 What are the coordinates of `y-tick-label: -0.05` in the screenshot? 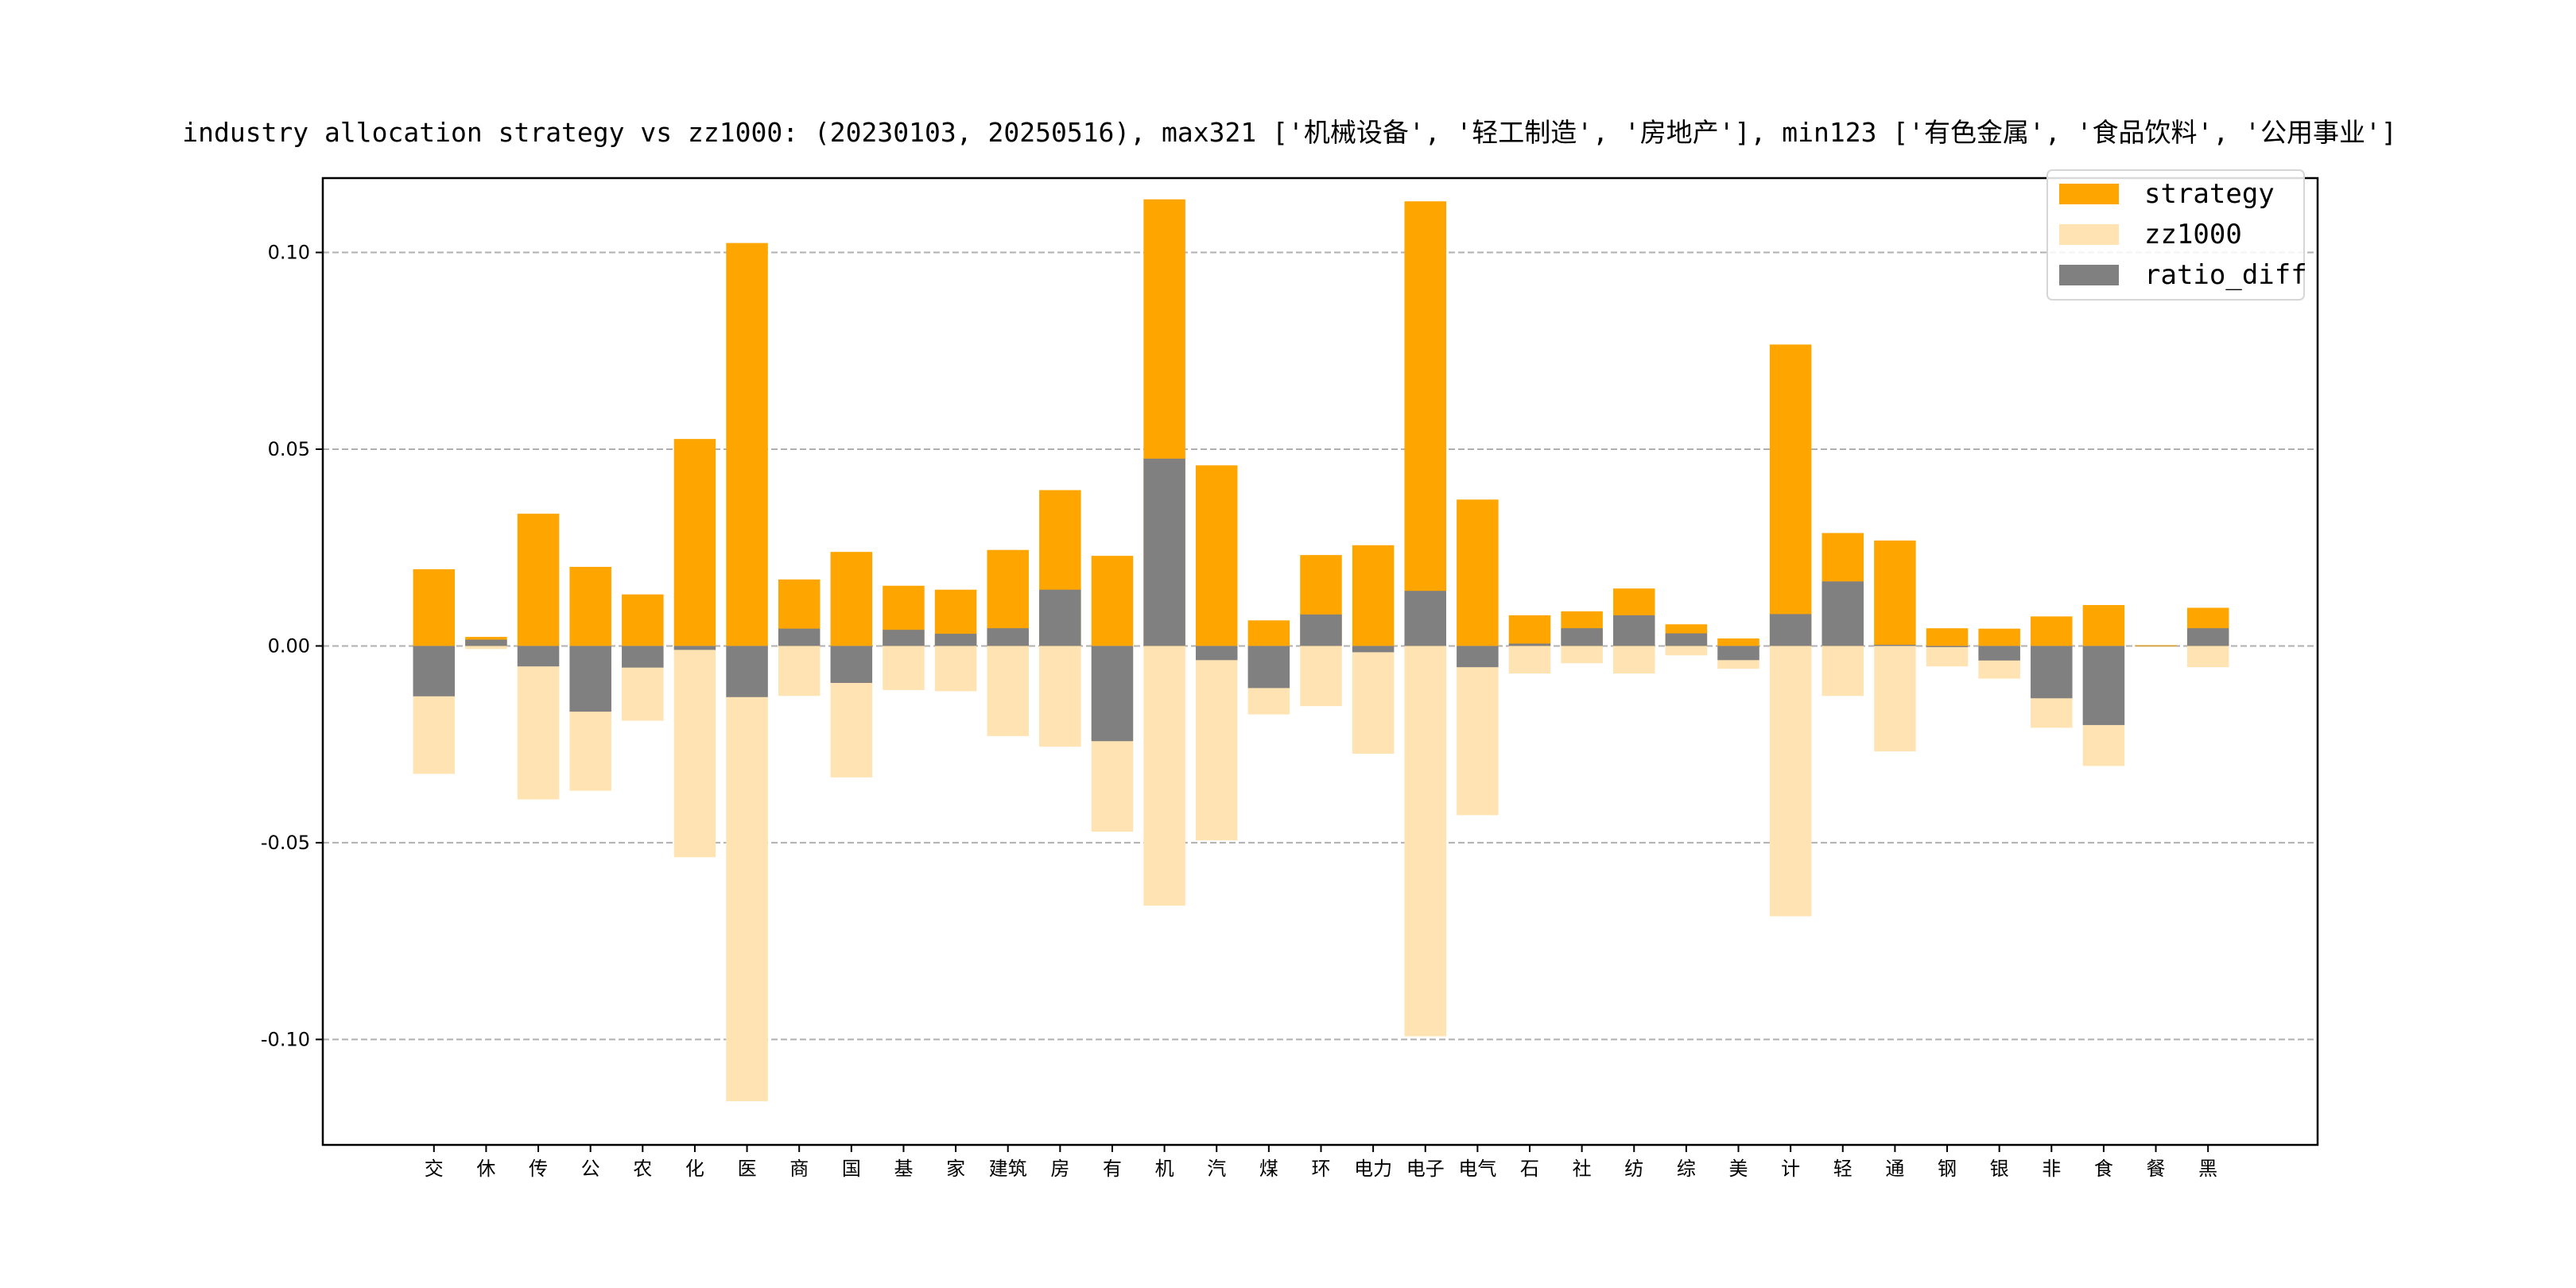 It's located at (285, 843).